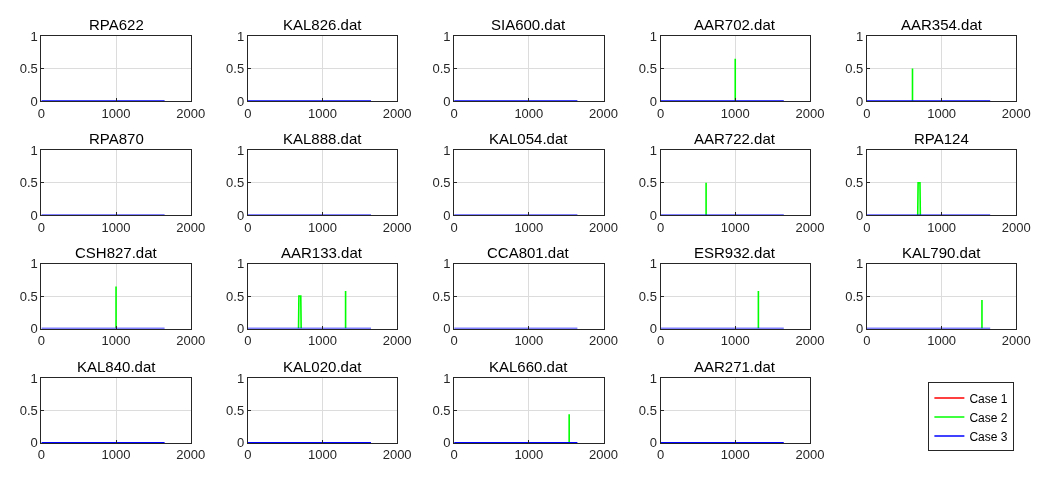  What do you see at coordinates (988, 417) in the screenshot?
I see `legend-label: Case 2` at bounding box center [988, 417].